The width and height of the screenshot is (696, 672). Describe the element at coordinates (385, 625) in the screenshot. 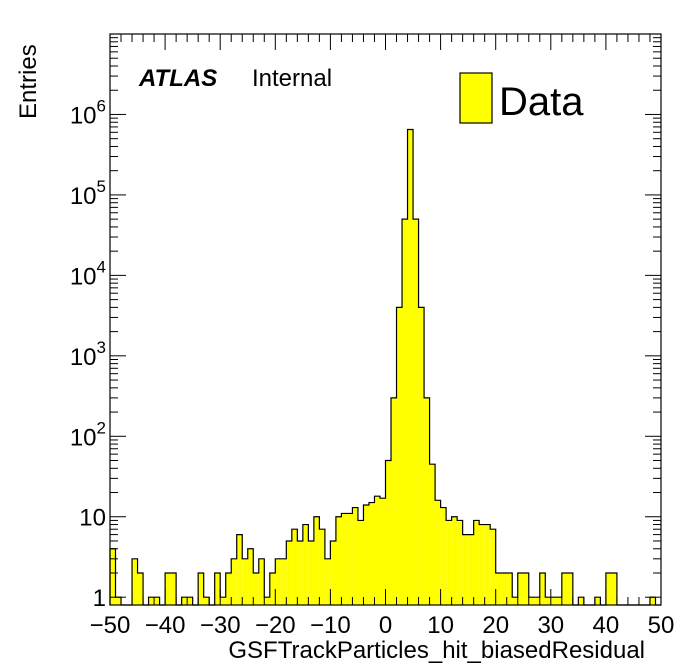

I see `x-tick-label: 0` at that location.